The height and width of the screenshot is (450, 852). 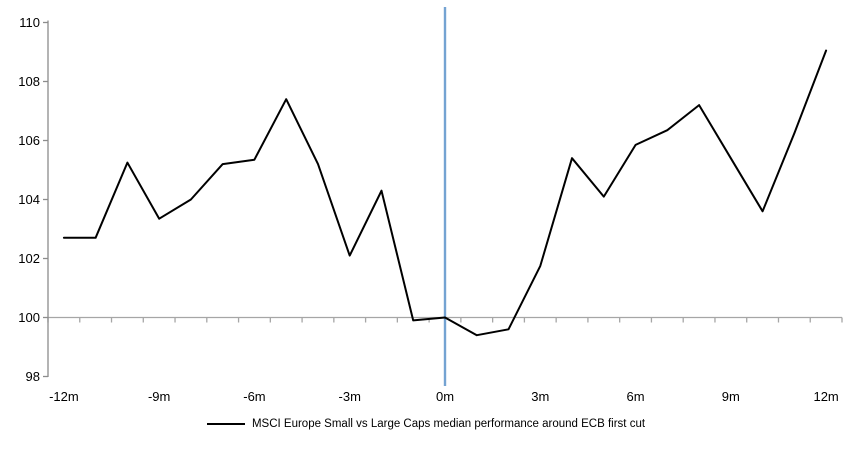 I want to click on x-axis-label: -12m, so click(x=64, y=396).